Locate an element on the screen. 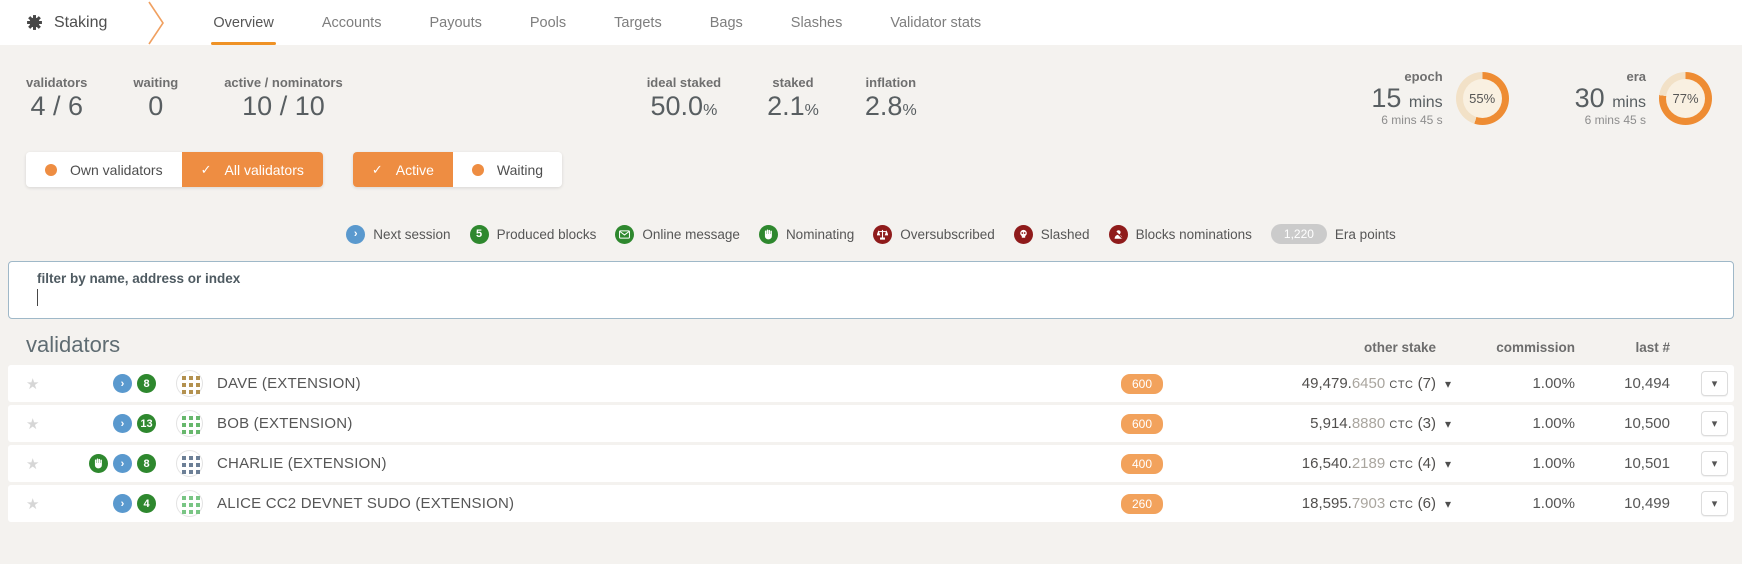 This screenshot has height=564, width=1742. column-commission: commission is located at coordinates (1535, 347).